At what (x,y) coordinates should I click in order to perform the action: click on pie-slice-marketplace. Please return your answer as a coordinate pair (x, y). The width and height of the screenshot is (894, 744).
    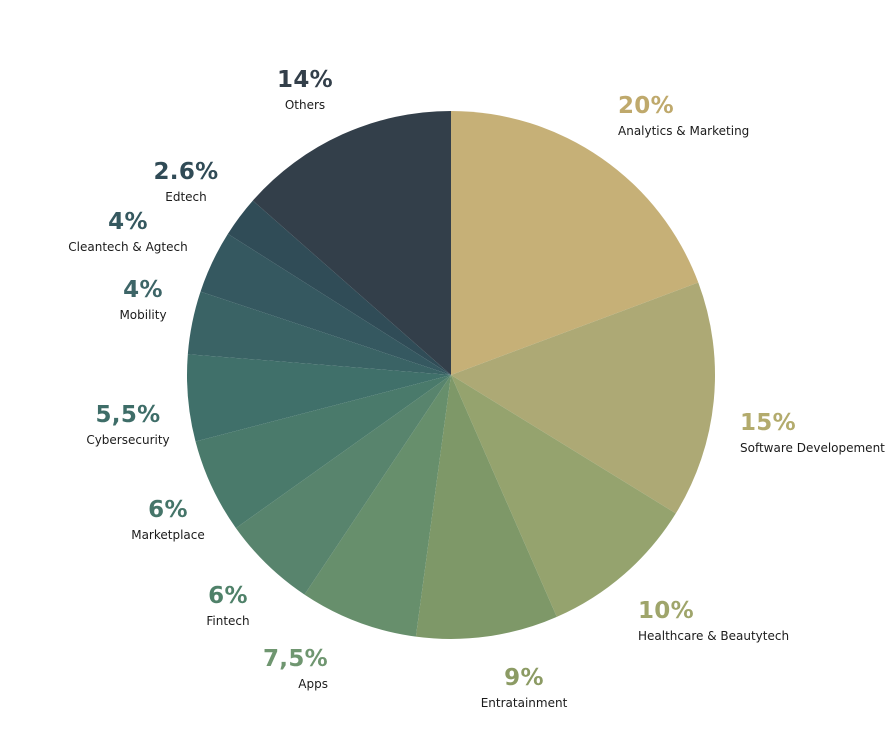
    Looking at the image, I should click on (323, 452).